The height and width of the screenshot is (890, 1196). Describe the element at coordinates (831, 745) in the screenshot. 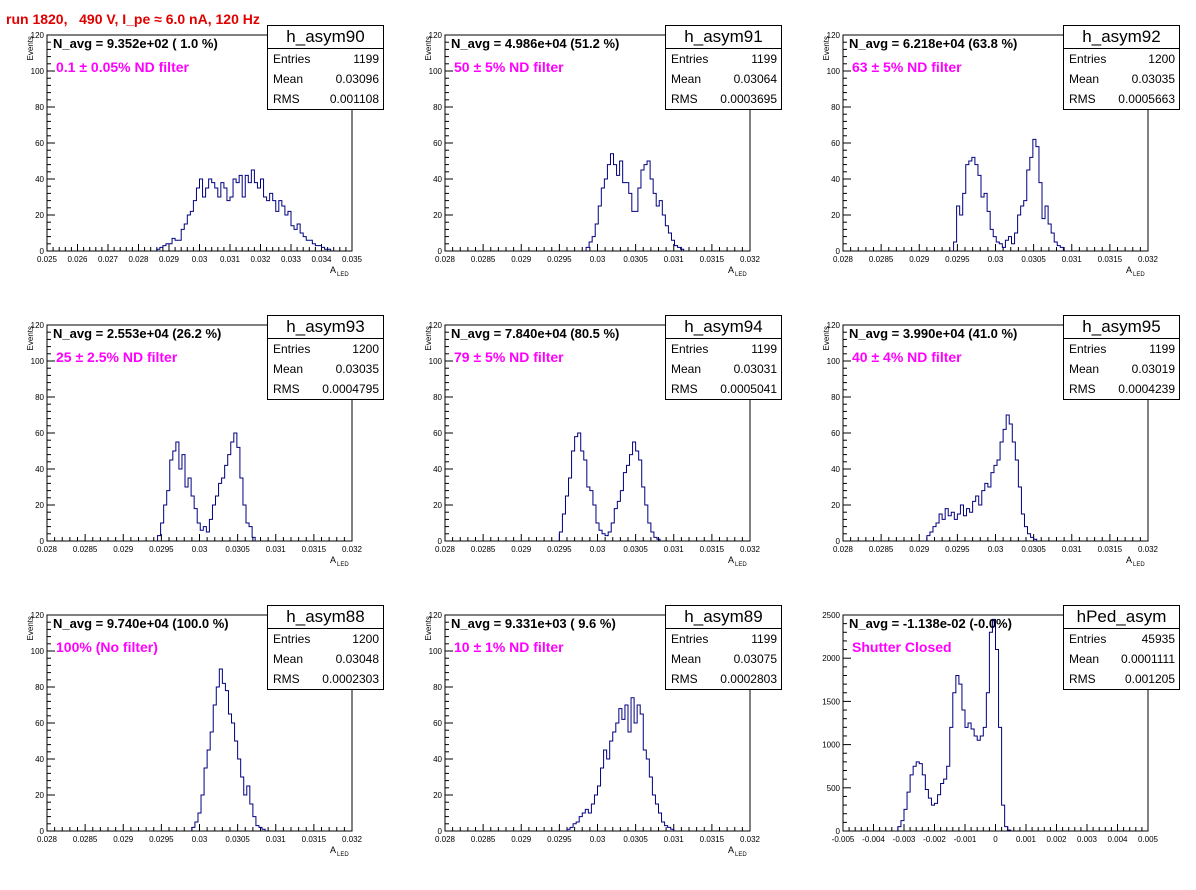

I see `y-tick-label: 1000` at that location.